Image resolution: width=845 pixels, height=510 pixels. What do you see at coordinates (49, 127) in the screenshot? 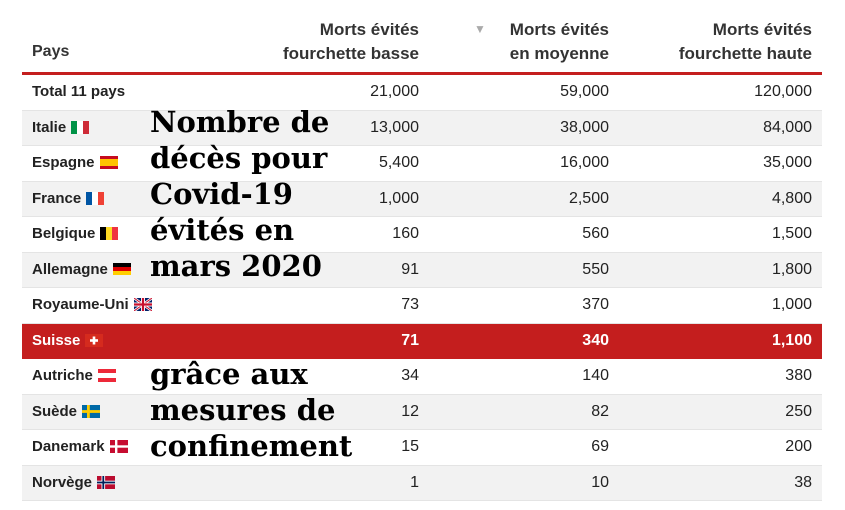
I see `country-name: Italie` at bounding box center [49, 127].